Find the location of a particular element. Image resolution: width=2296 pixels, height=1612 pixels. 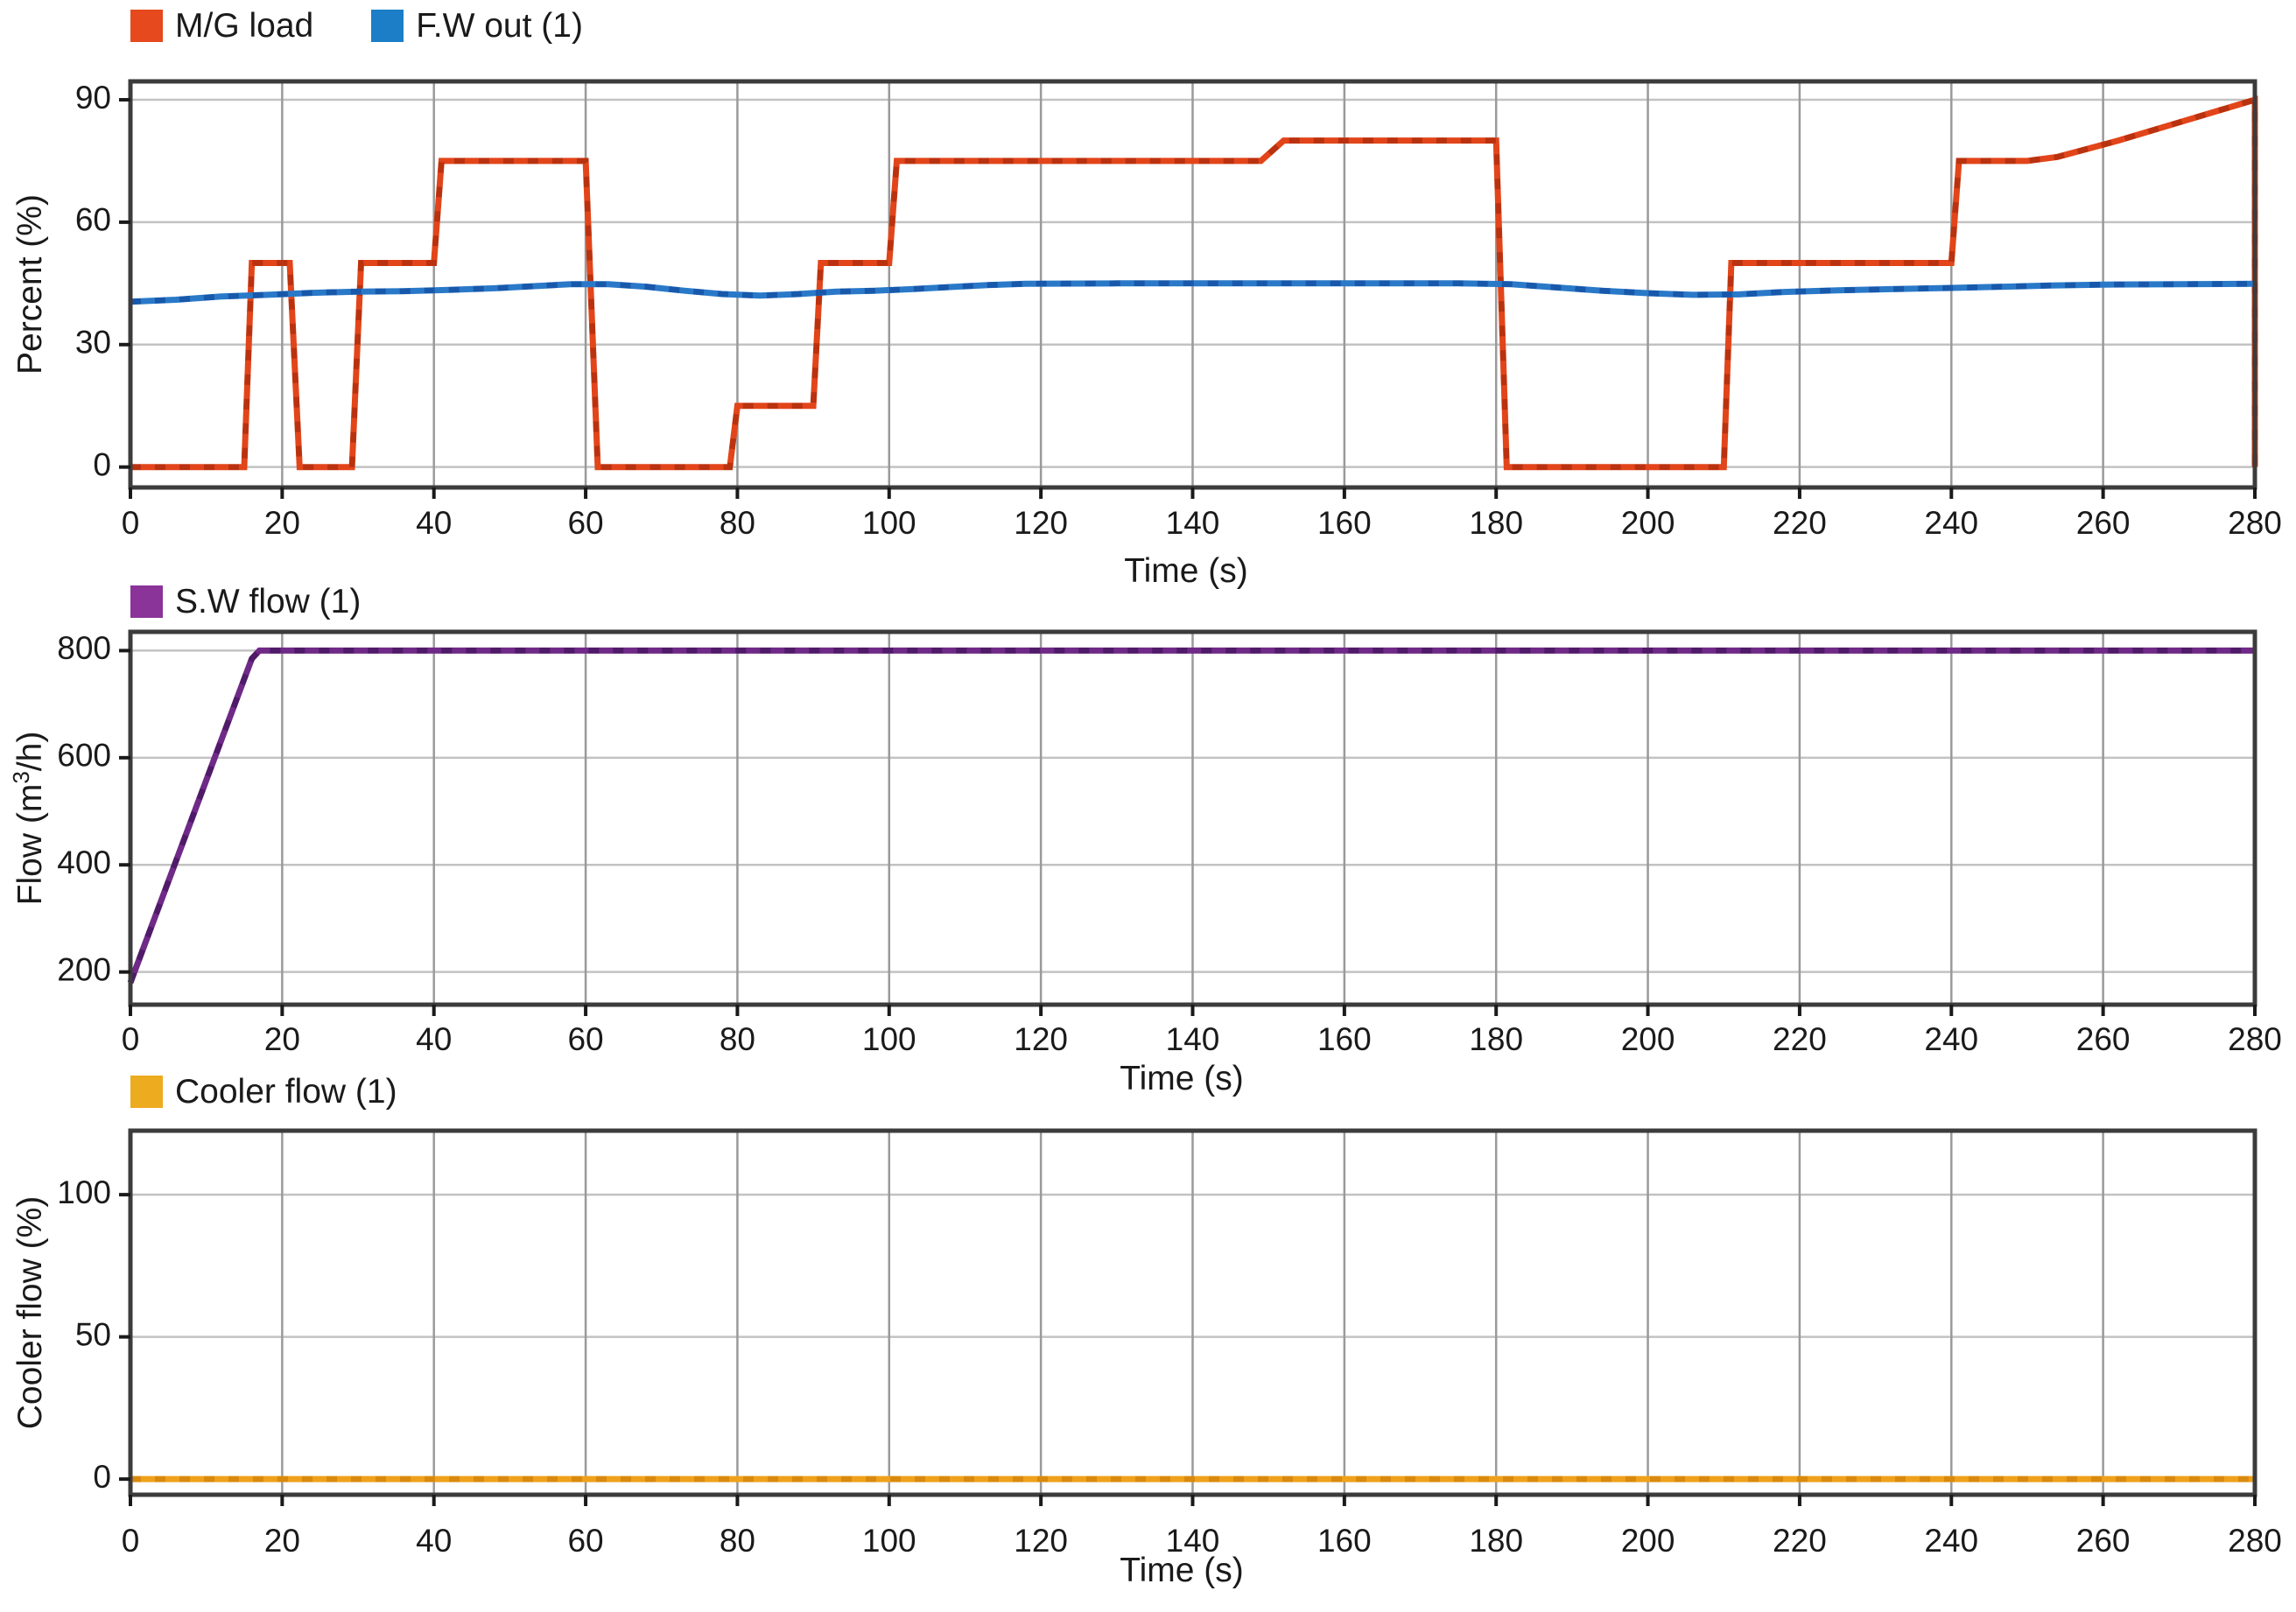

x-axis-label-flow: Time (s) is located at coordinates (1182, 1078).